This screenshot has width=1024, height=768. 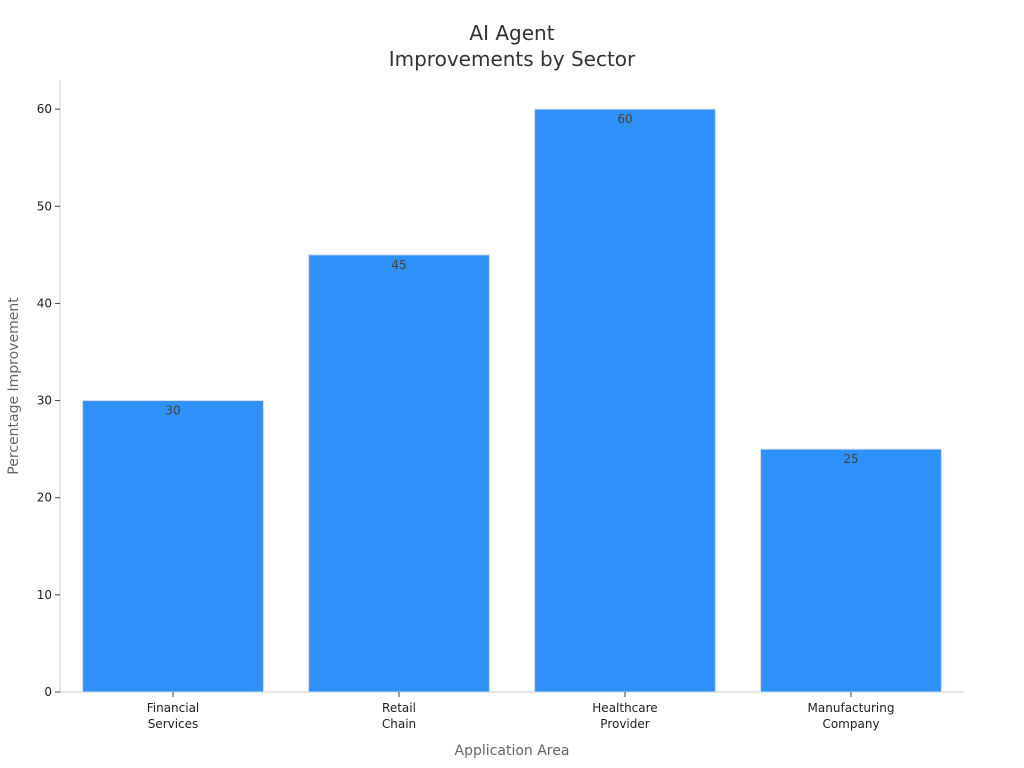 What do you see at coordinates (398, 265) in the screenshot?
I see `bar-data-label: 45` at bounding box center [398, 265].